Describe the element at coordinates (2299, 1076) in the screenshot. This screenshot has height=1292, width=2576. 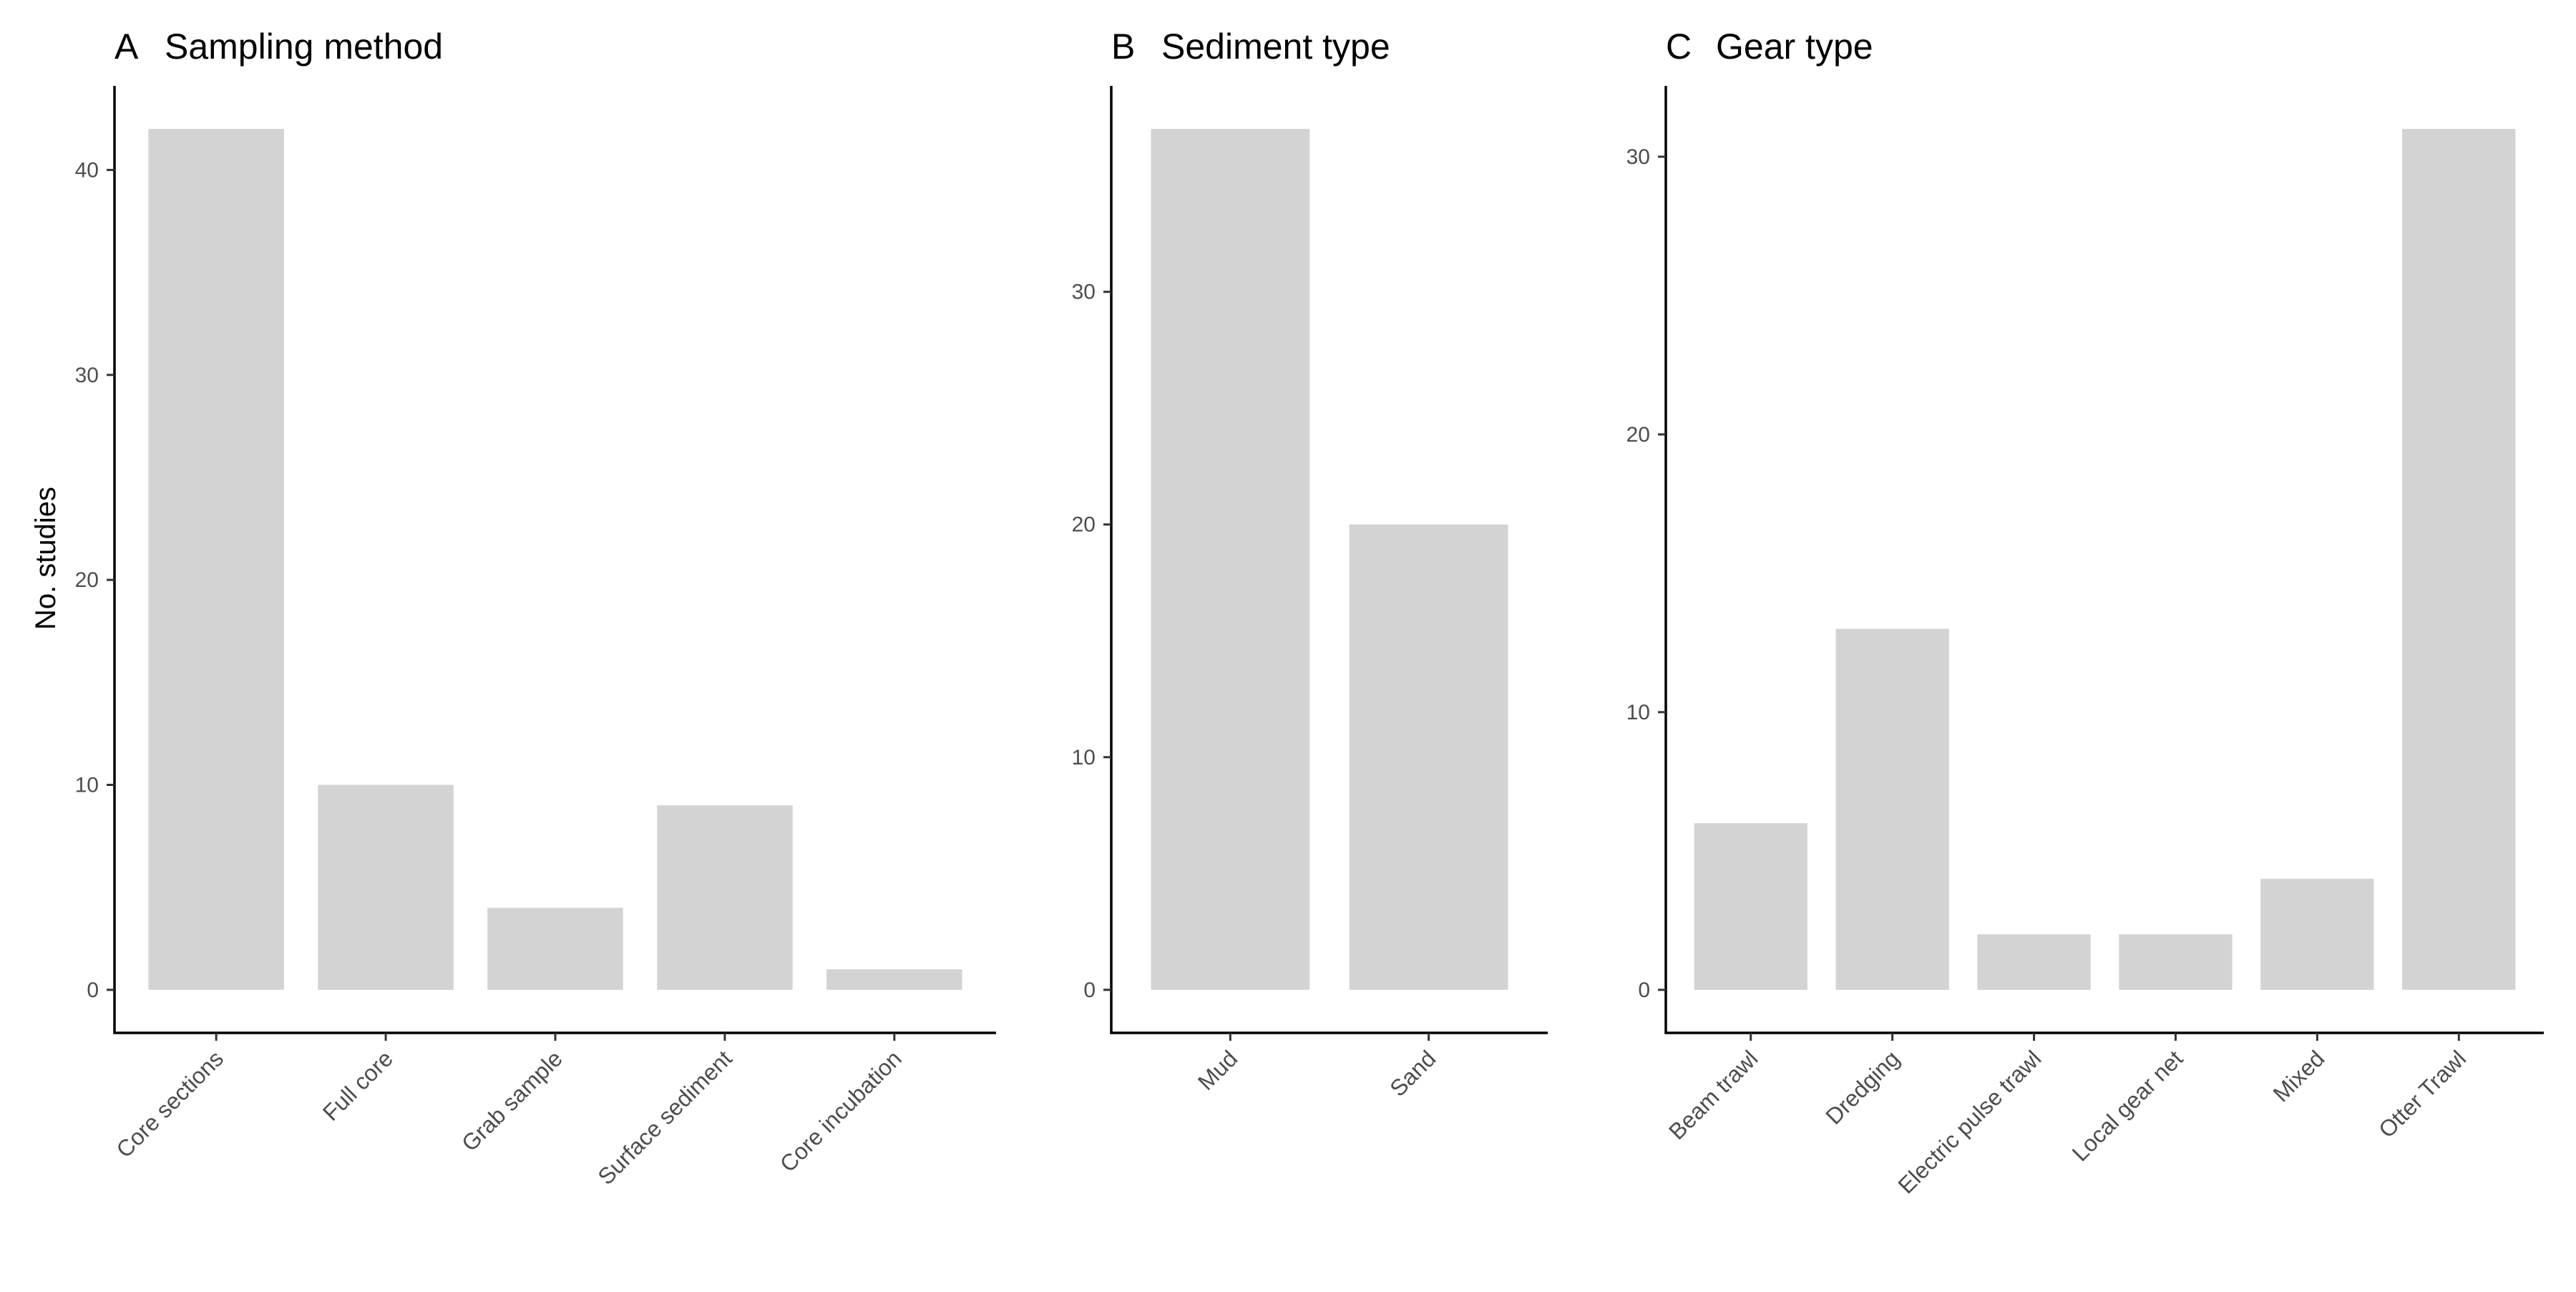
I see `x-tick-label-c-4: Mixed` at that location.